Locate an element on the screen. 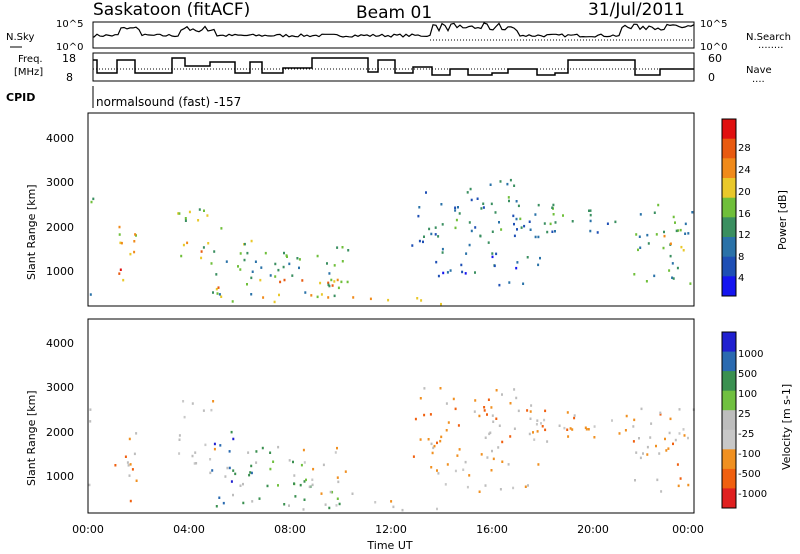 This screenshot has width=800, height=554. vel-ytick-3000: 3000 is located at coordinates (60, 387).